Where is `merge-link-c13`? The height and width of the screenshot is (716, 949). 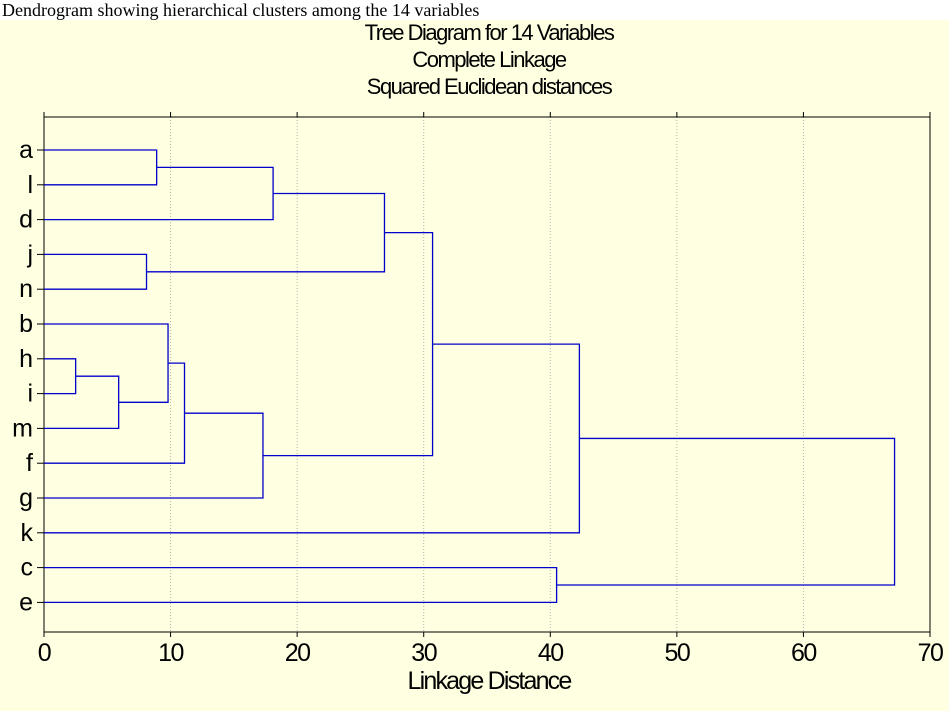
merge-link-c13 is located at coordinates (726, 511).